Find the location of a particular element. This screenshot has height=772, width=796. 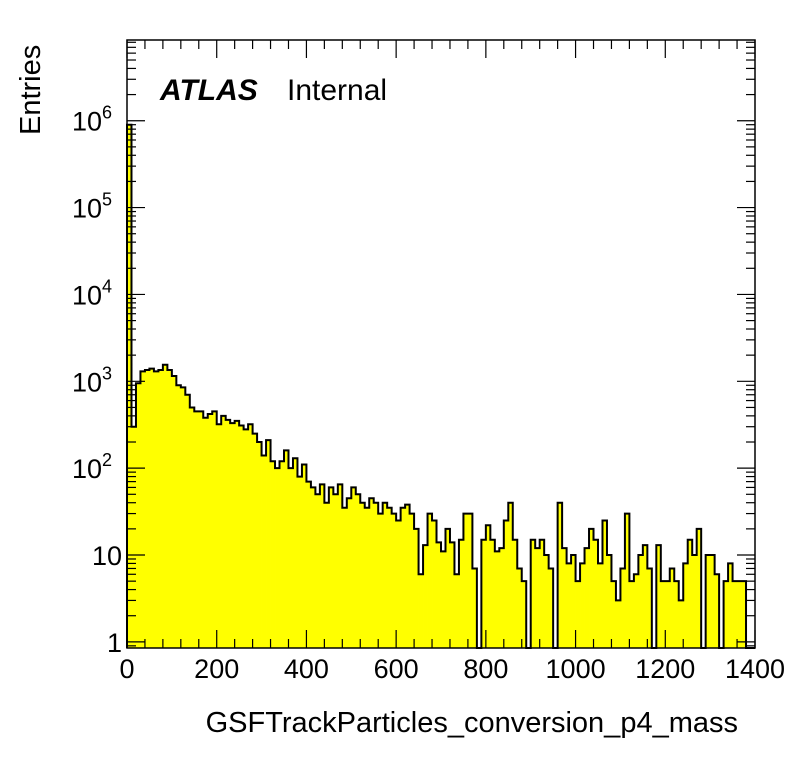

x-tick-label: 1200 is located at coordinates (665, 669).